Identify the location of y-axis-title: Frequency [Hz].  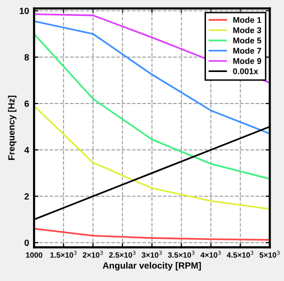
(12, 128).